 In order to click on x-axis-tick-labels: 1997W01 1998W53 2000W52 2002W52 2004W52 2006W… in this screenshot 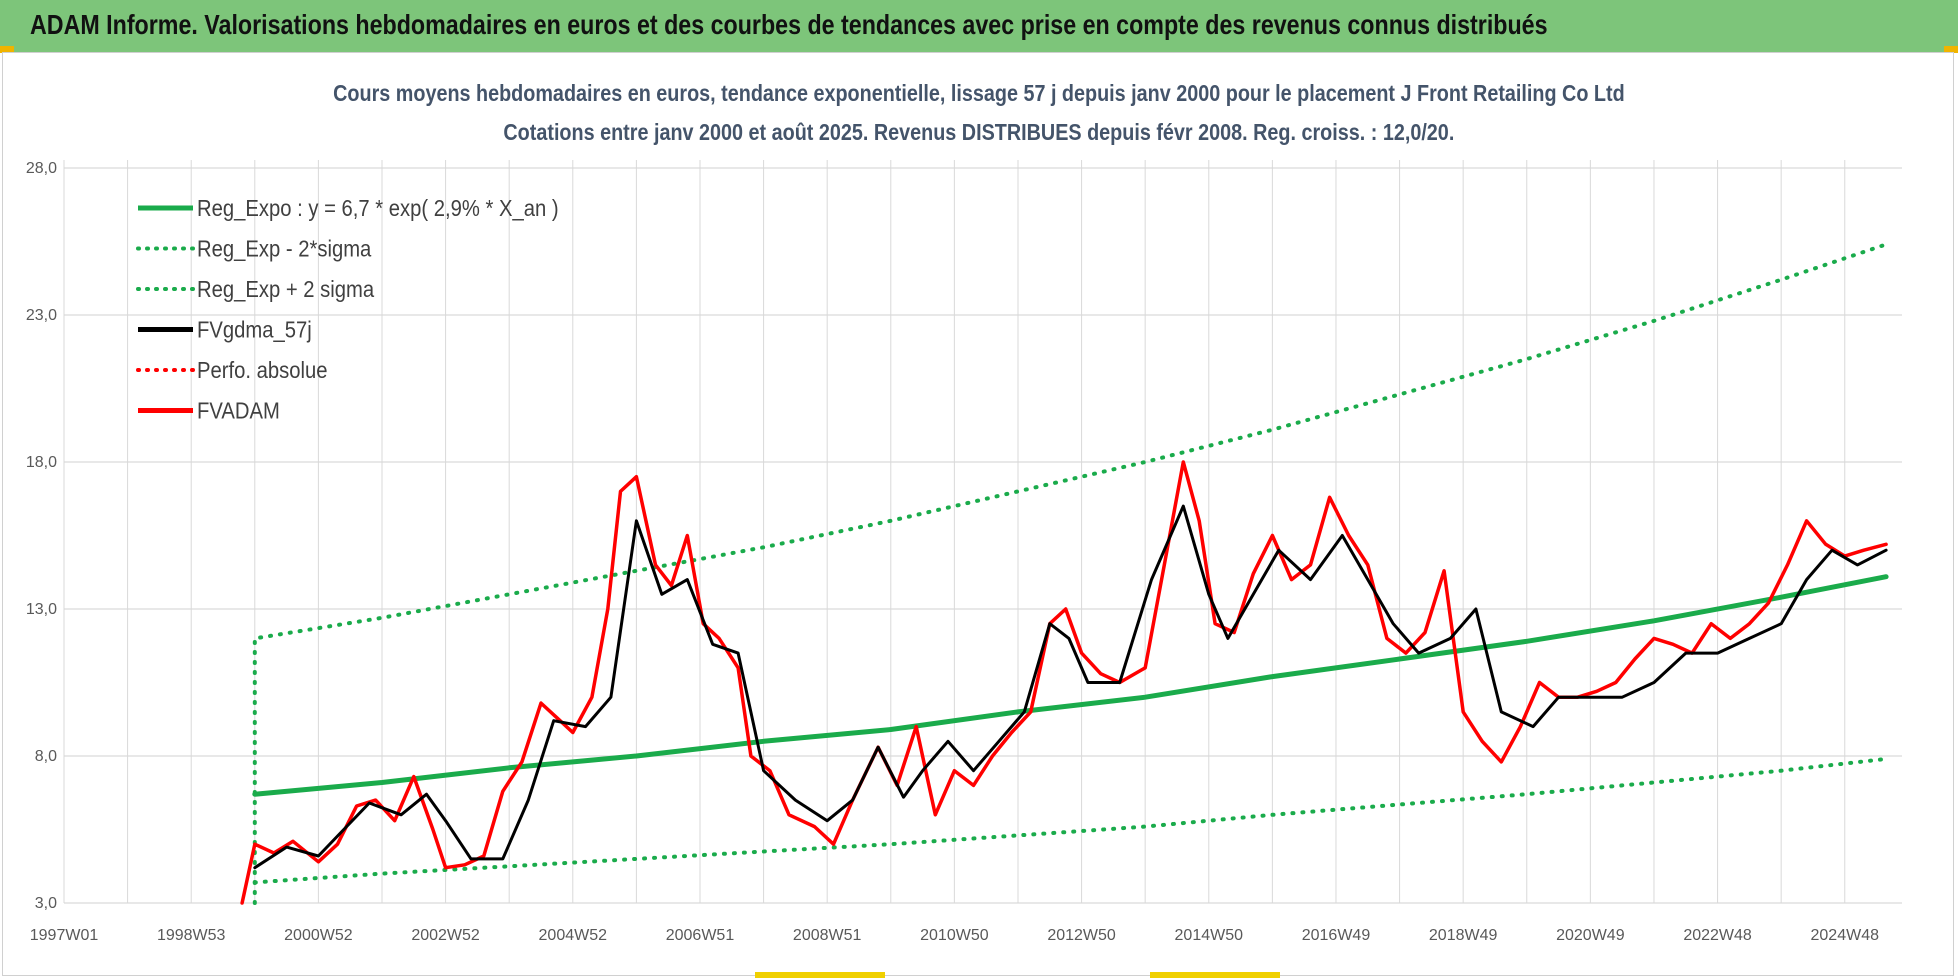, I will do `click(954, 935)`.